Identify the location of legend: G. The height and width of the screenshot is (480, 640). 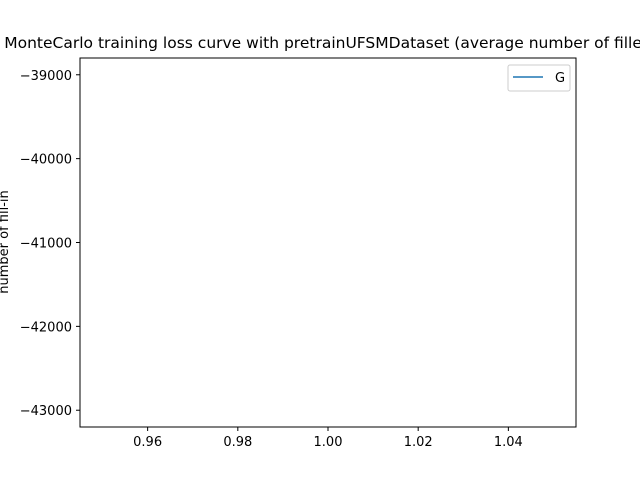
(539, 78).